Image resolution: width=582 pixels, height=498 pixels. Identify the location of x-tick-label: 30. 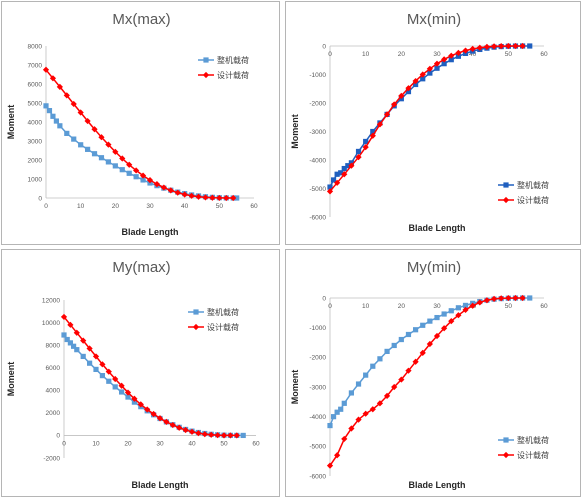
(437, 306).